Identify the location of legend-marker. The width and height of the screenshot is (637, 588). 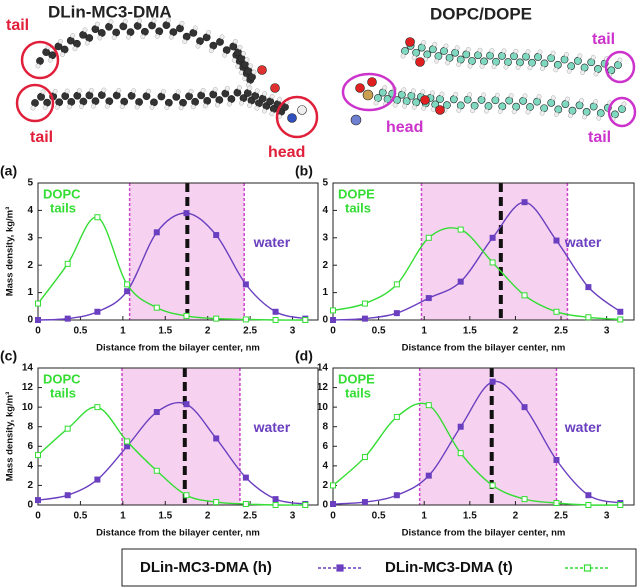
(587, 568).